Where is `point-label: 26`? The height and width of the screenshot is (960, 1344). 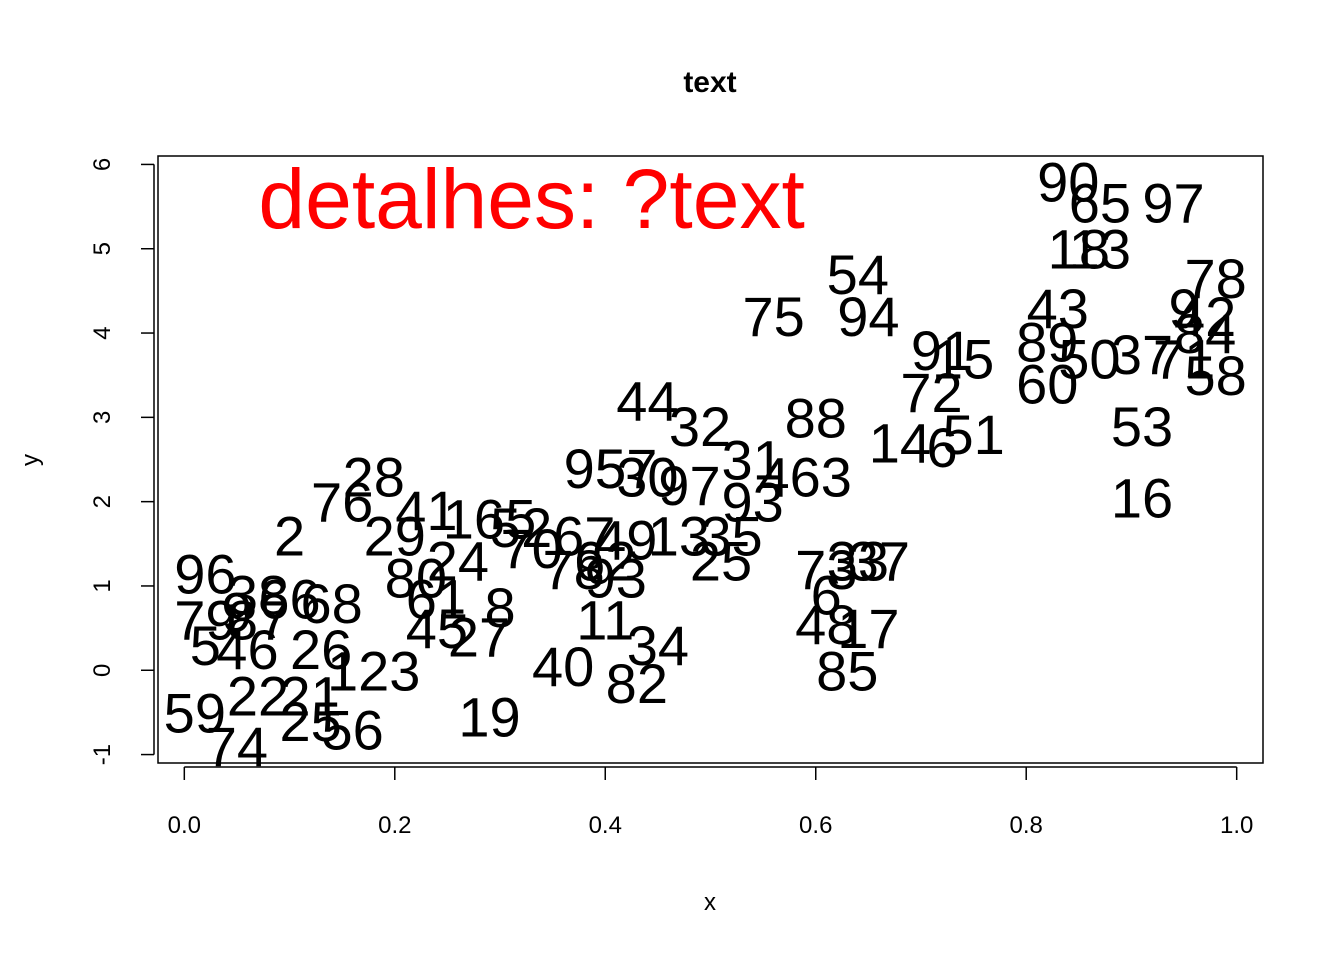 point-label: 26 is located at coordinates (321, 649).